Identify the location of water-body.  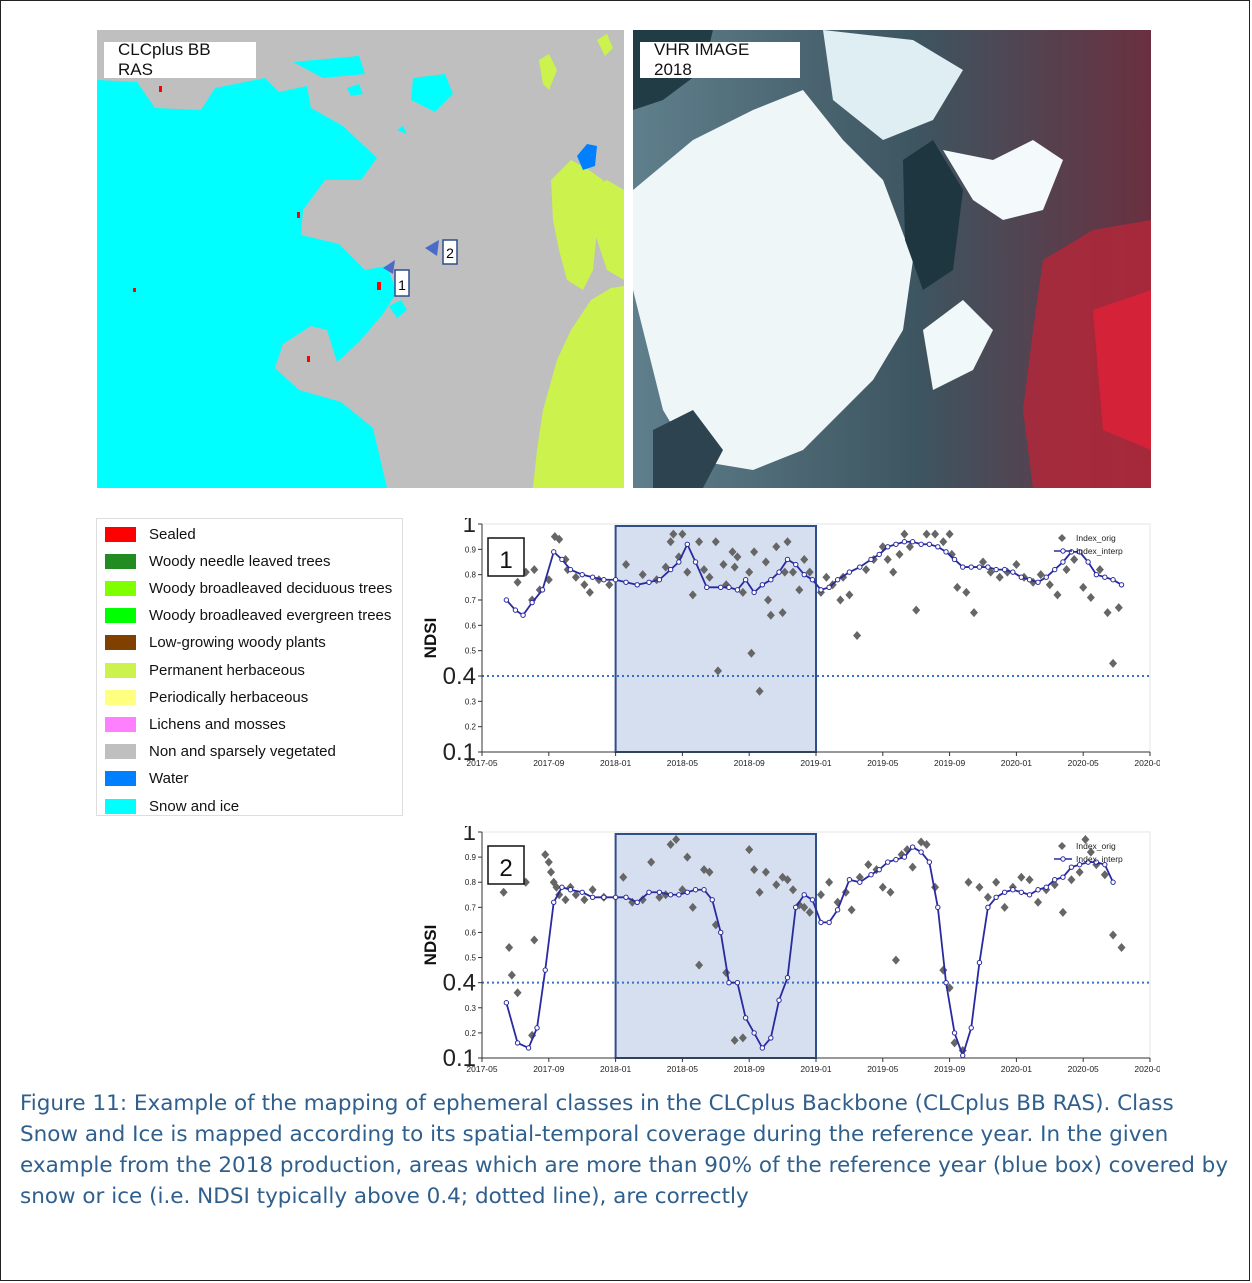
(587, 157).